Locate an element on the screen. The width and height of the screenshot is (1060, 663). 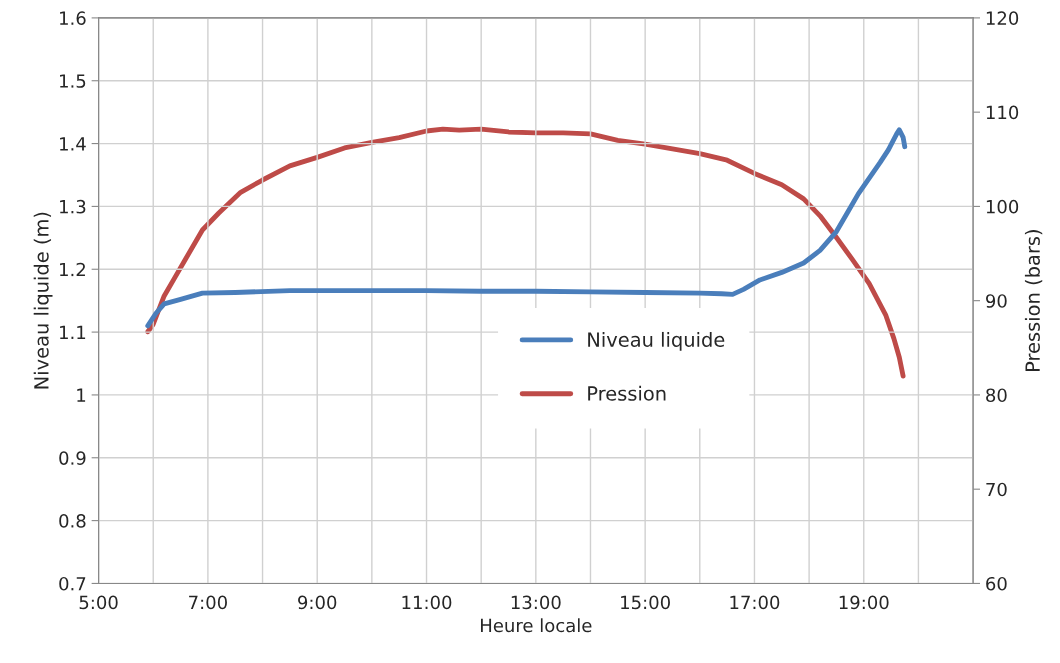
x-tick-label: 19:00 is located at coordinates (864, 602).